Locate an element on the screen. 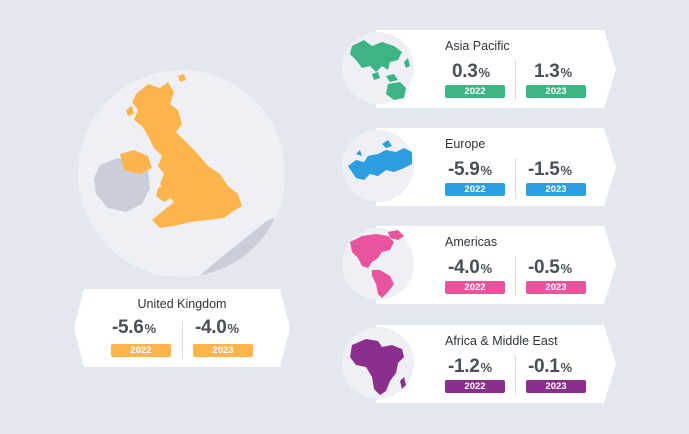  africa-middle-east-map-icon is located at coordinates (378, 367).